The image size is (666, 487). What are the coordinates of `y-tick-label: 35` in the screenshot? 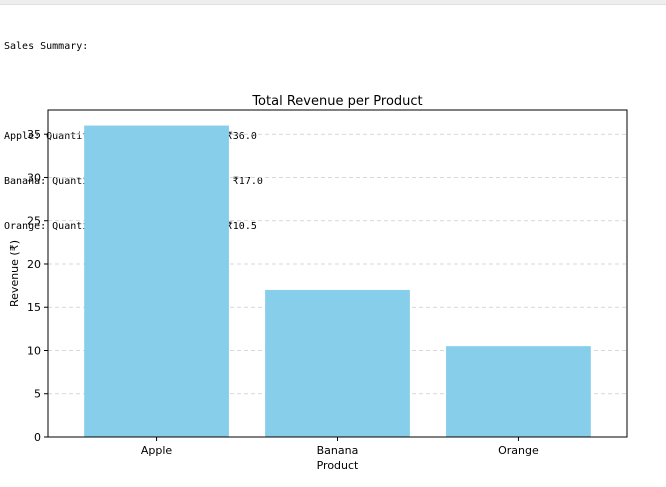 It's located at (34, 134).